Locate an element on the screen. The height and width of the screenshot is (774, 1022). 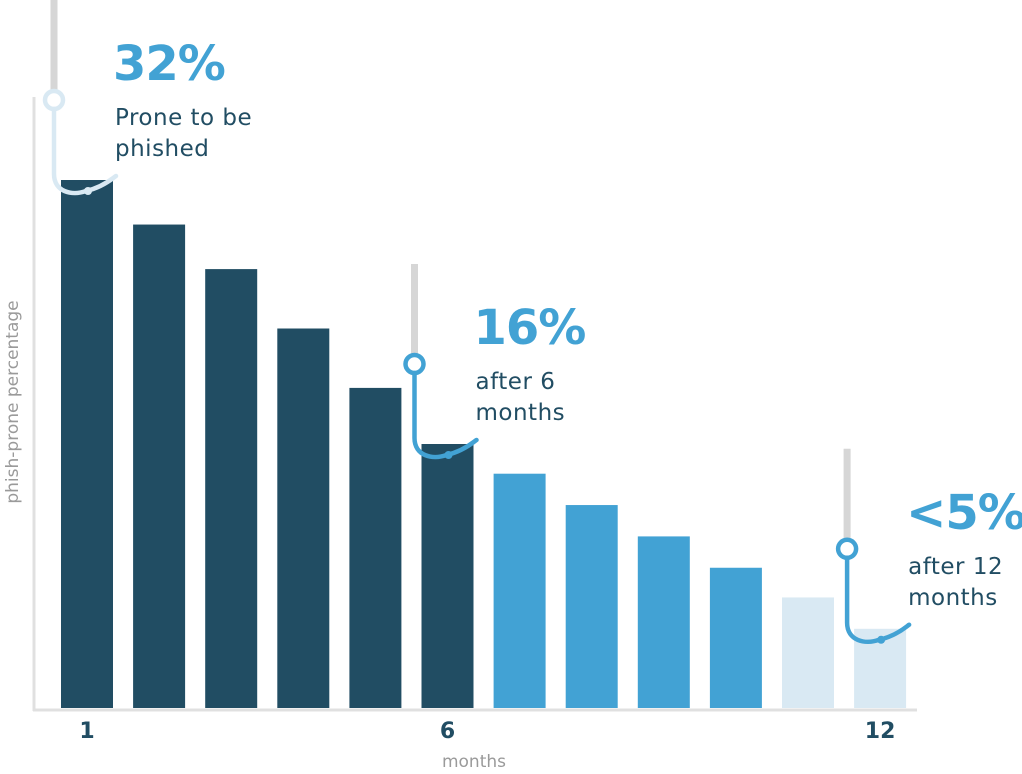
x-ticks-layer: 1 6 12 is located at coordinates (487, 731).